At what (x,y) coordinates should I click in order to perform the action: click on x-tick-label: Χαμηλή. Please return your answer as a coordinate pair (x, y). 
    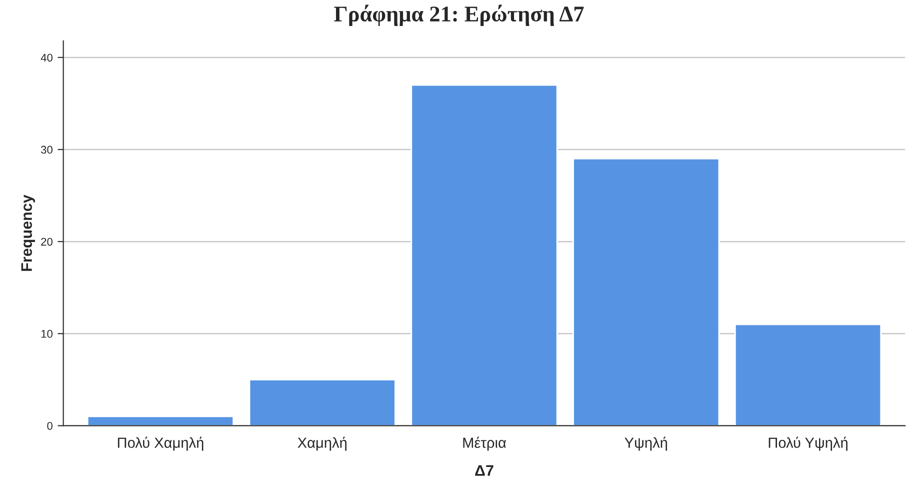
    Looking at the image, I should click on (322, 443).